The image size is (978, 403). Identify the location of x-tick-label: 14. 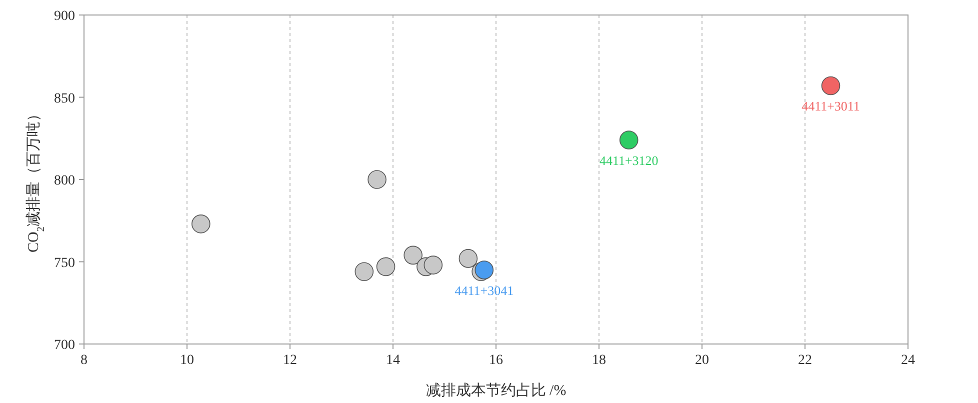
(393, 360).